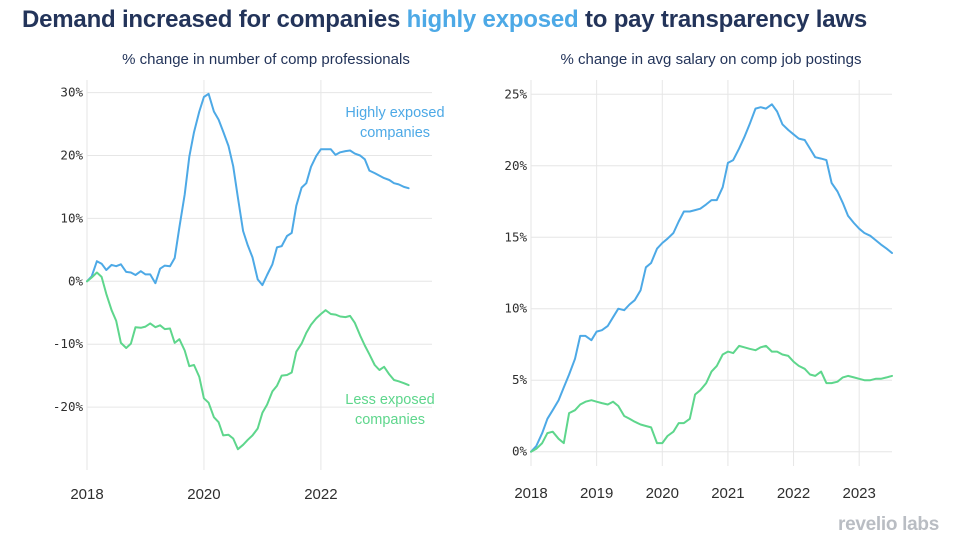  What do you see at coordinates (266, 59) in the screenshot?
I see `left-chart-subtitle: % change in number of comp professionals` at bounding box center [266, 59].